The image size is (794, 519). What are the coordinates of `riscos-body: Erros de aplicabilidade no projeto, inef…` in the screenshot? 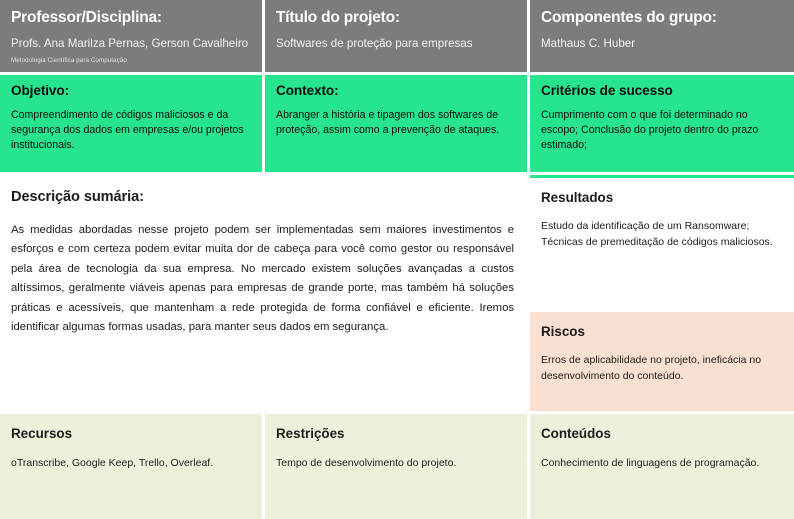 It's located at (651, 368).